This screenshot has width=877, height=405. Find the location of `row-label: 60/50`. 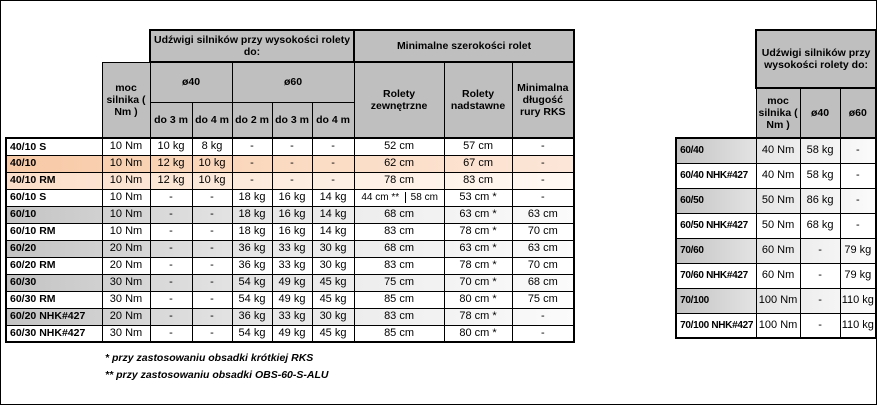

row-label: 60/50 is located at coordinates (716, 200).